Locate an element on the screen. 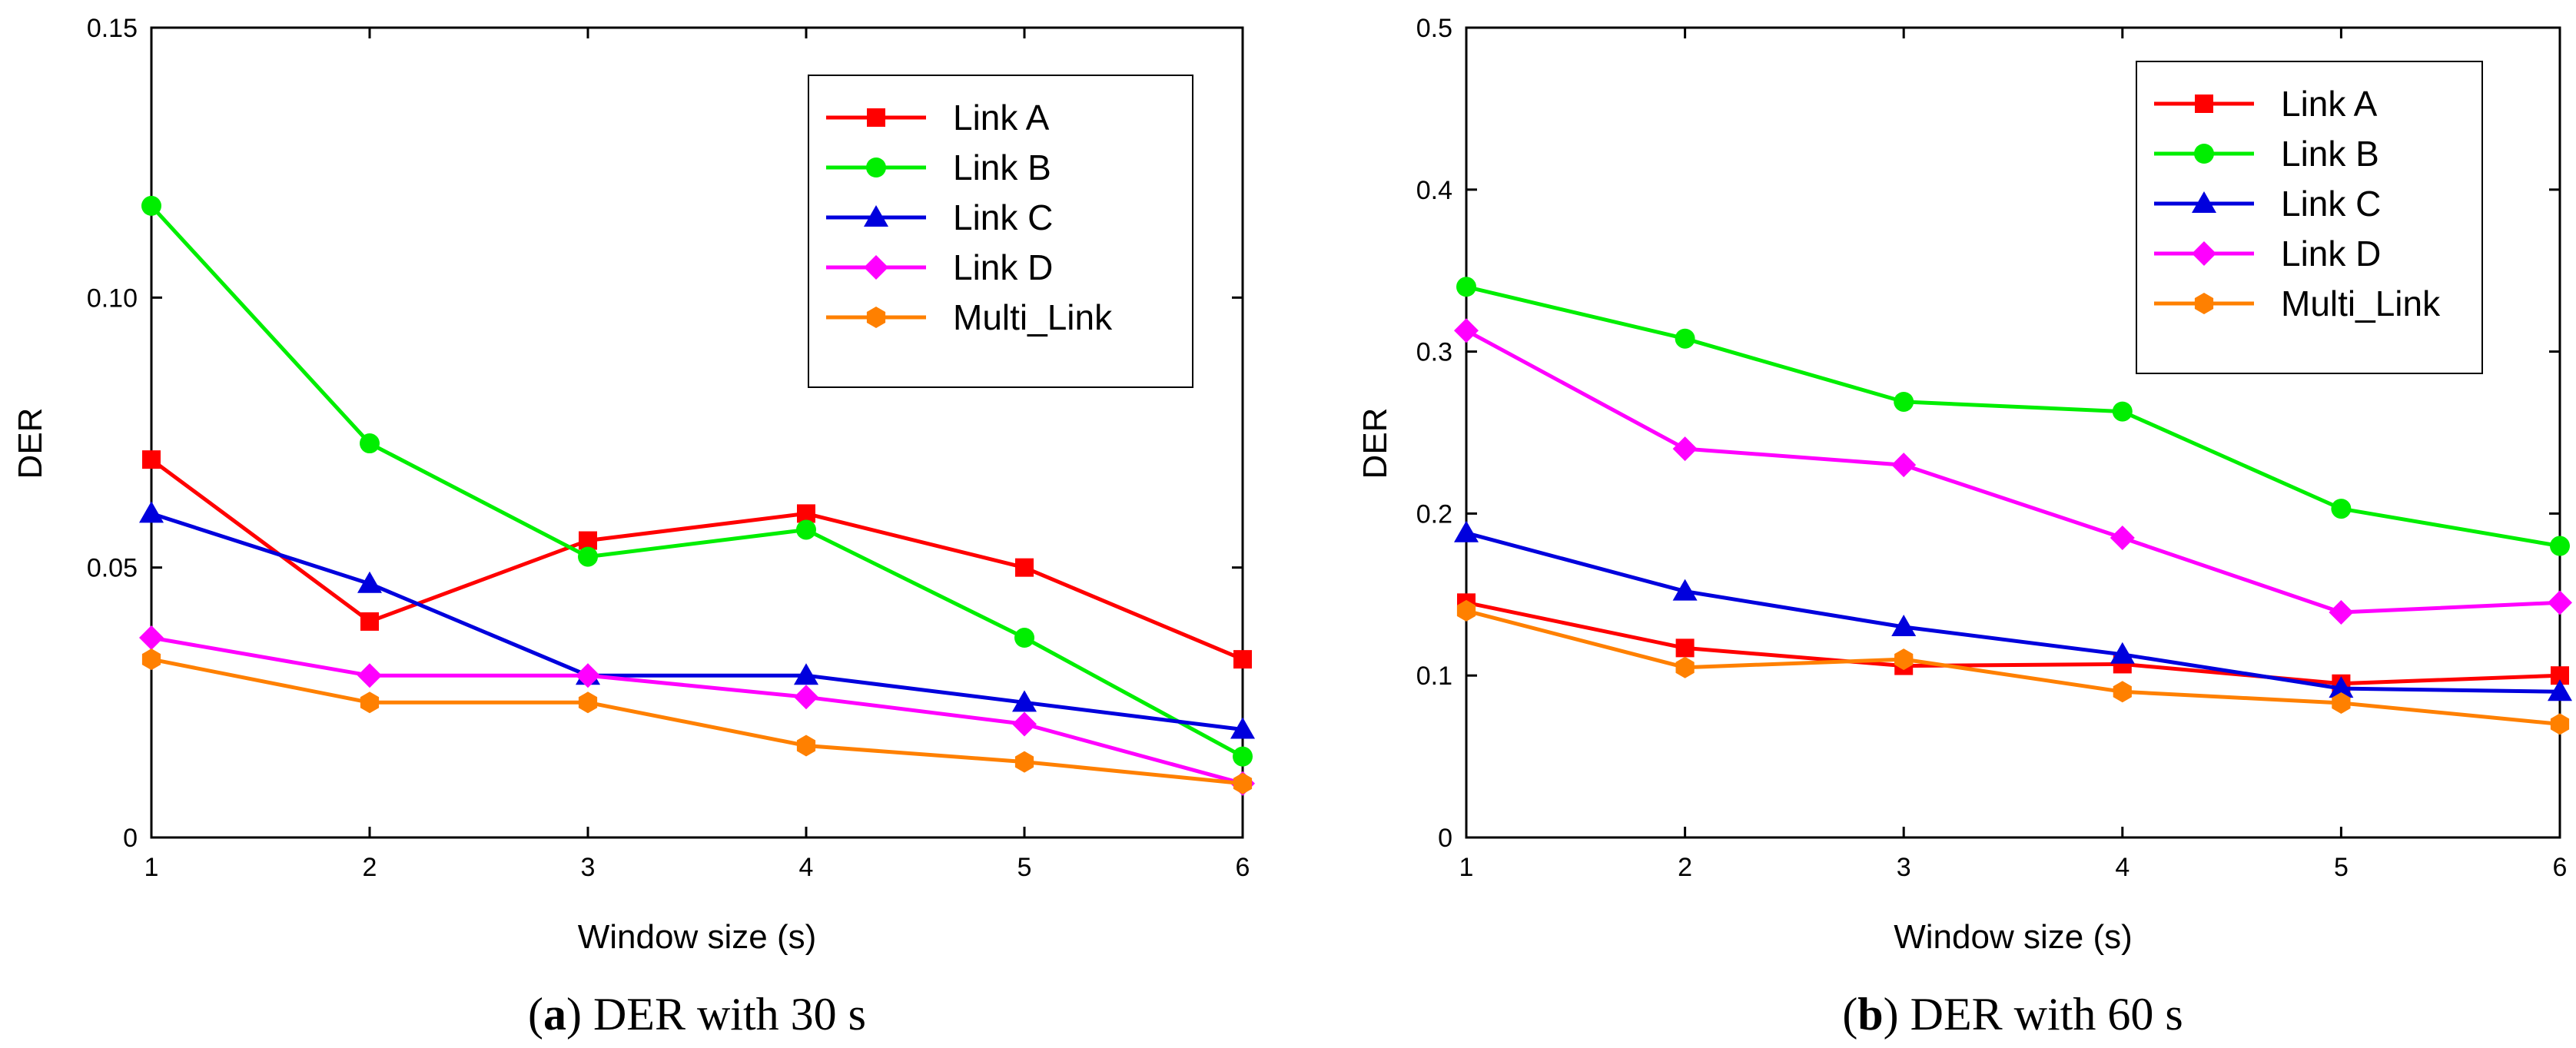  series-link-b is located at coordinates (2013, 416).